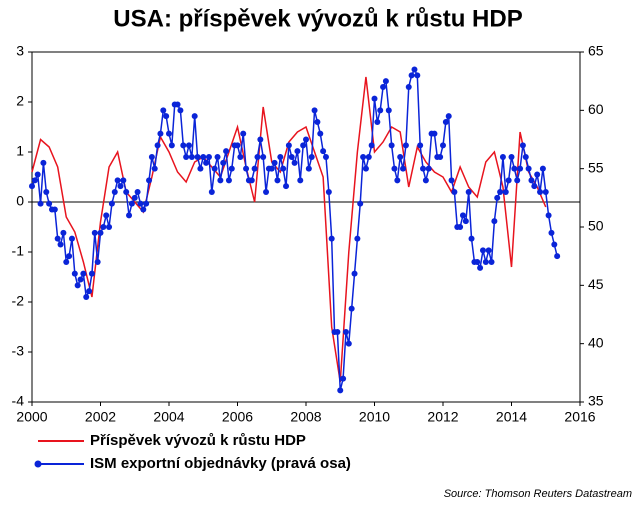  Describe the element at coordinates (18, 251) in the screenshot. I see `y-tick-label: -1` at that location.